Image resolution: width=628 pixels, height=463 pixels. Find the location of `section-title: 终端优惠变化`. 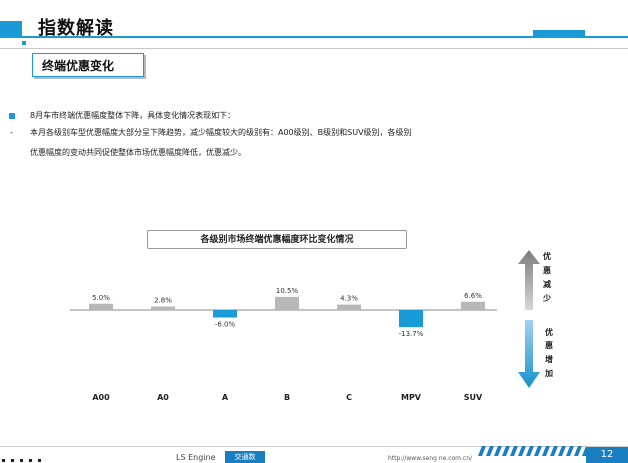

section-title: 终端优惠变化 is located at coordinates (78, 66).